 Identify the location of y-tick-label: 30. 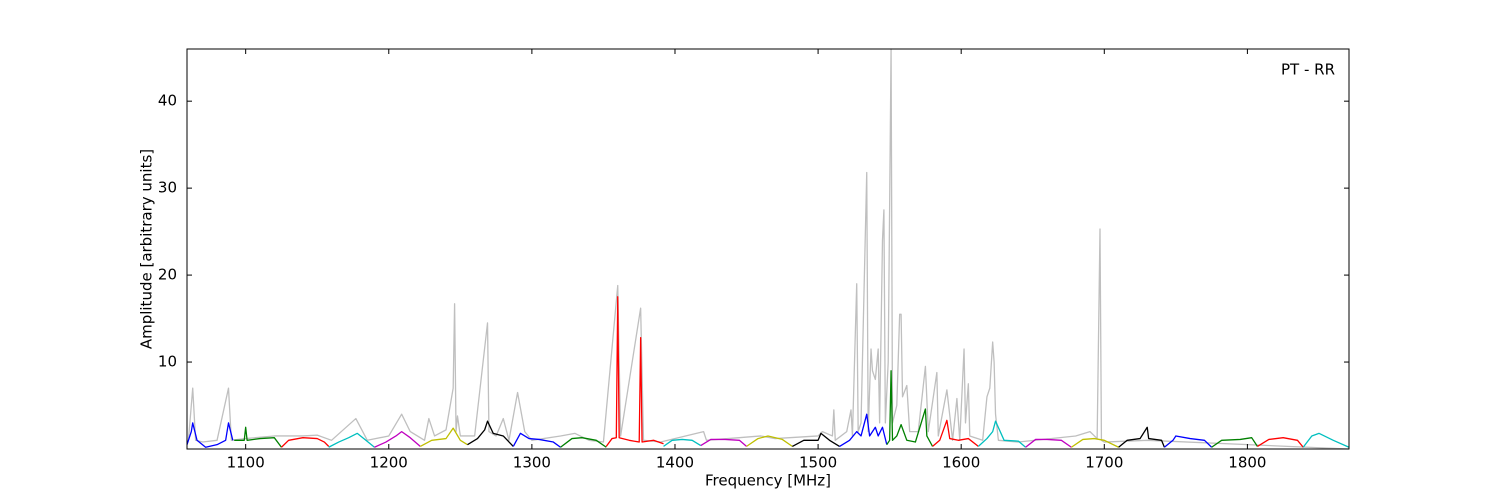
(167, 188).